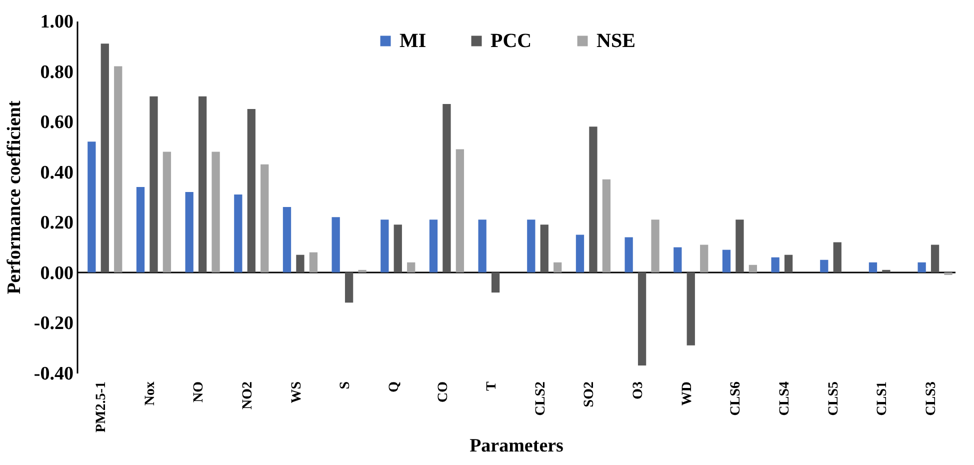 This screenshot has width=974, height=465. I want to click on legend-label: NSE, so click(616, 41).